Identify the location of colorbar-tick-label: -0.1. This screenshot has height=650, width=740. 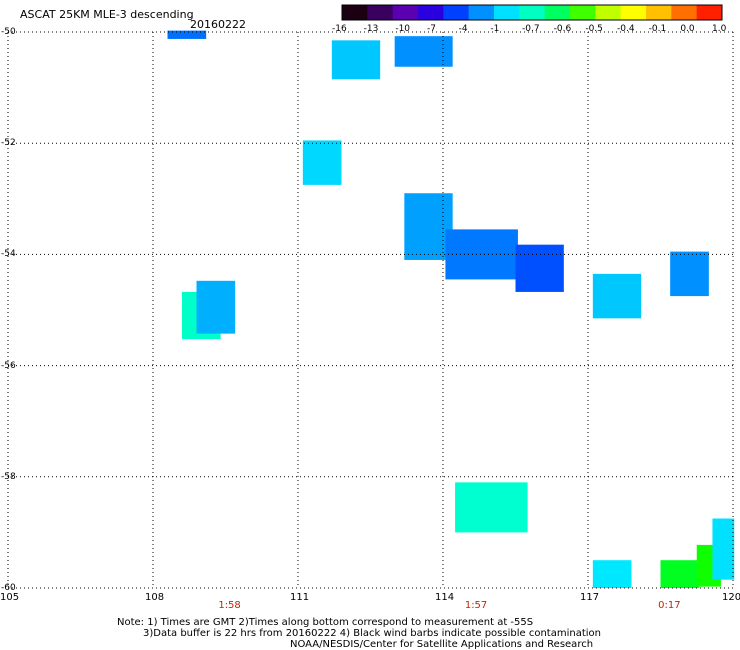
(657, 29).